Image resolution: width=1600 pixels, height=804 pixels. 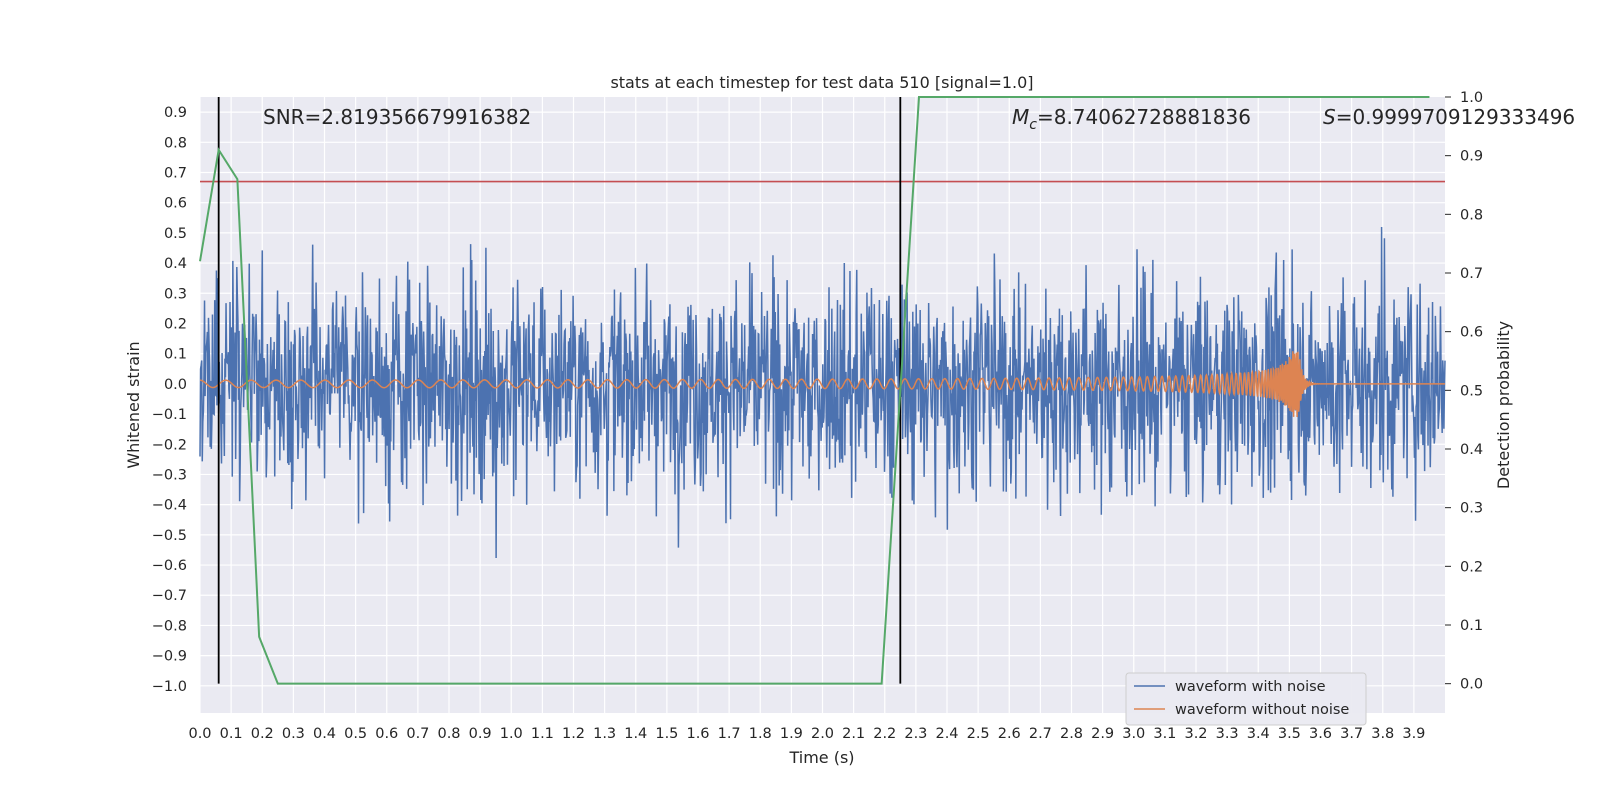 I want to click on mc-subscript: c, so click(x=1033, y=125).